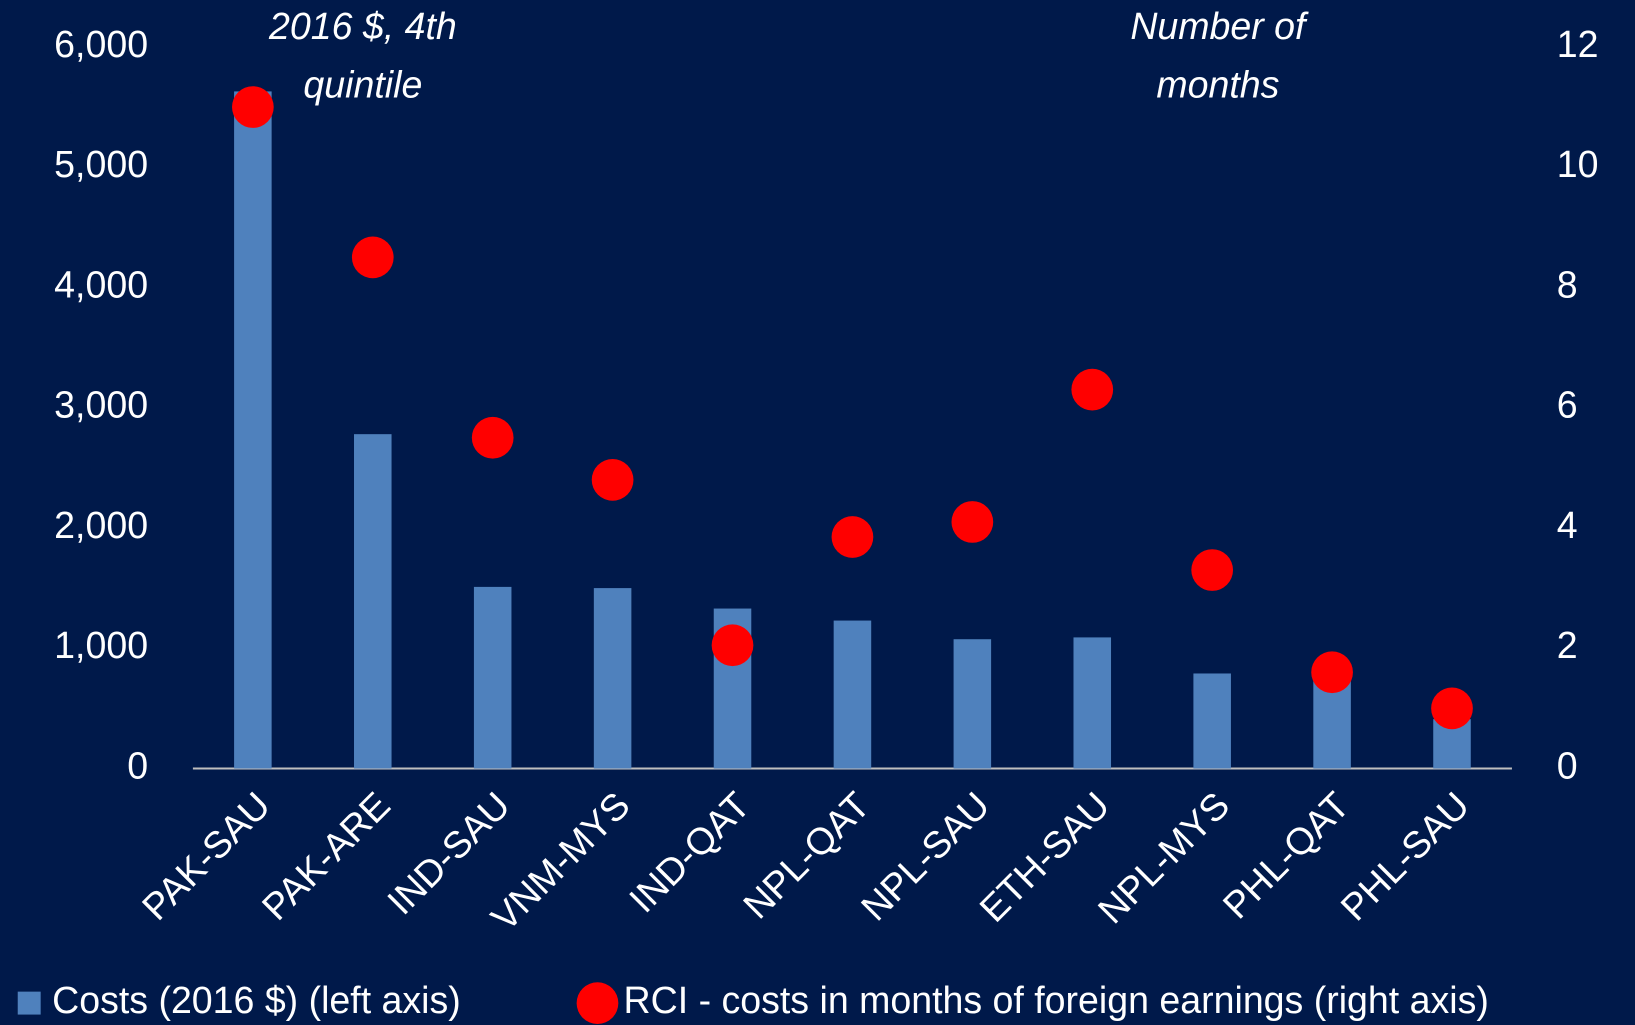 The width and height of the screenshot is (1635, 1025). Describe the element at coordinates (1217, 84) in the screenshot. I see `right-axis-note: months` at that location.